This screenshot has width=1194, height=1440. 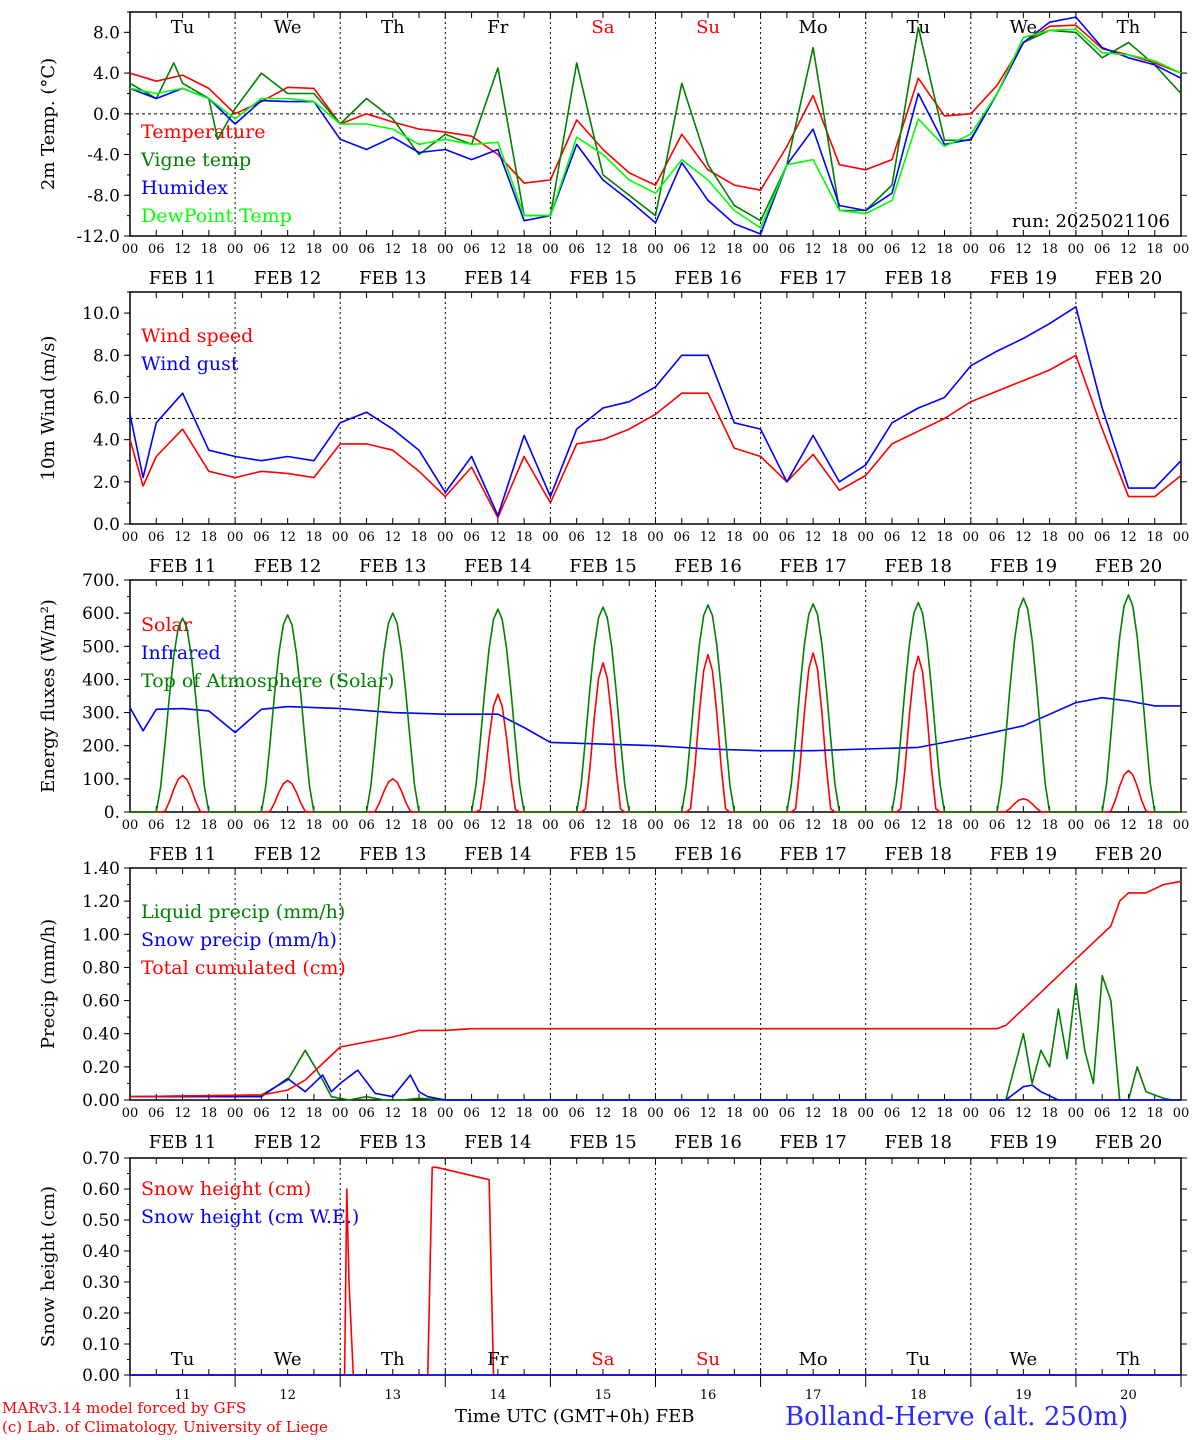 I want to click on x-date-label: FEB 17, so click(x=812, y=278).